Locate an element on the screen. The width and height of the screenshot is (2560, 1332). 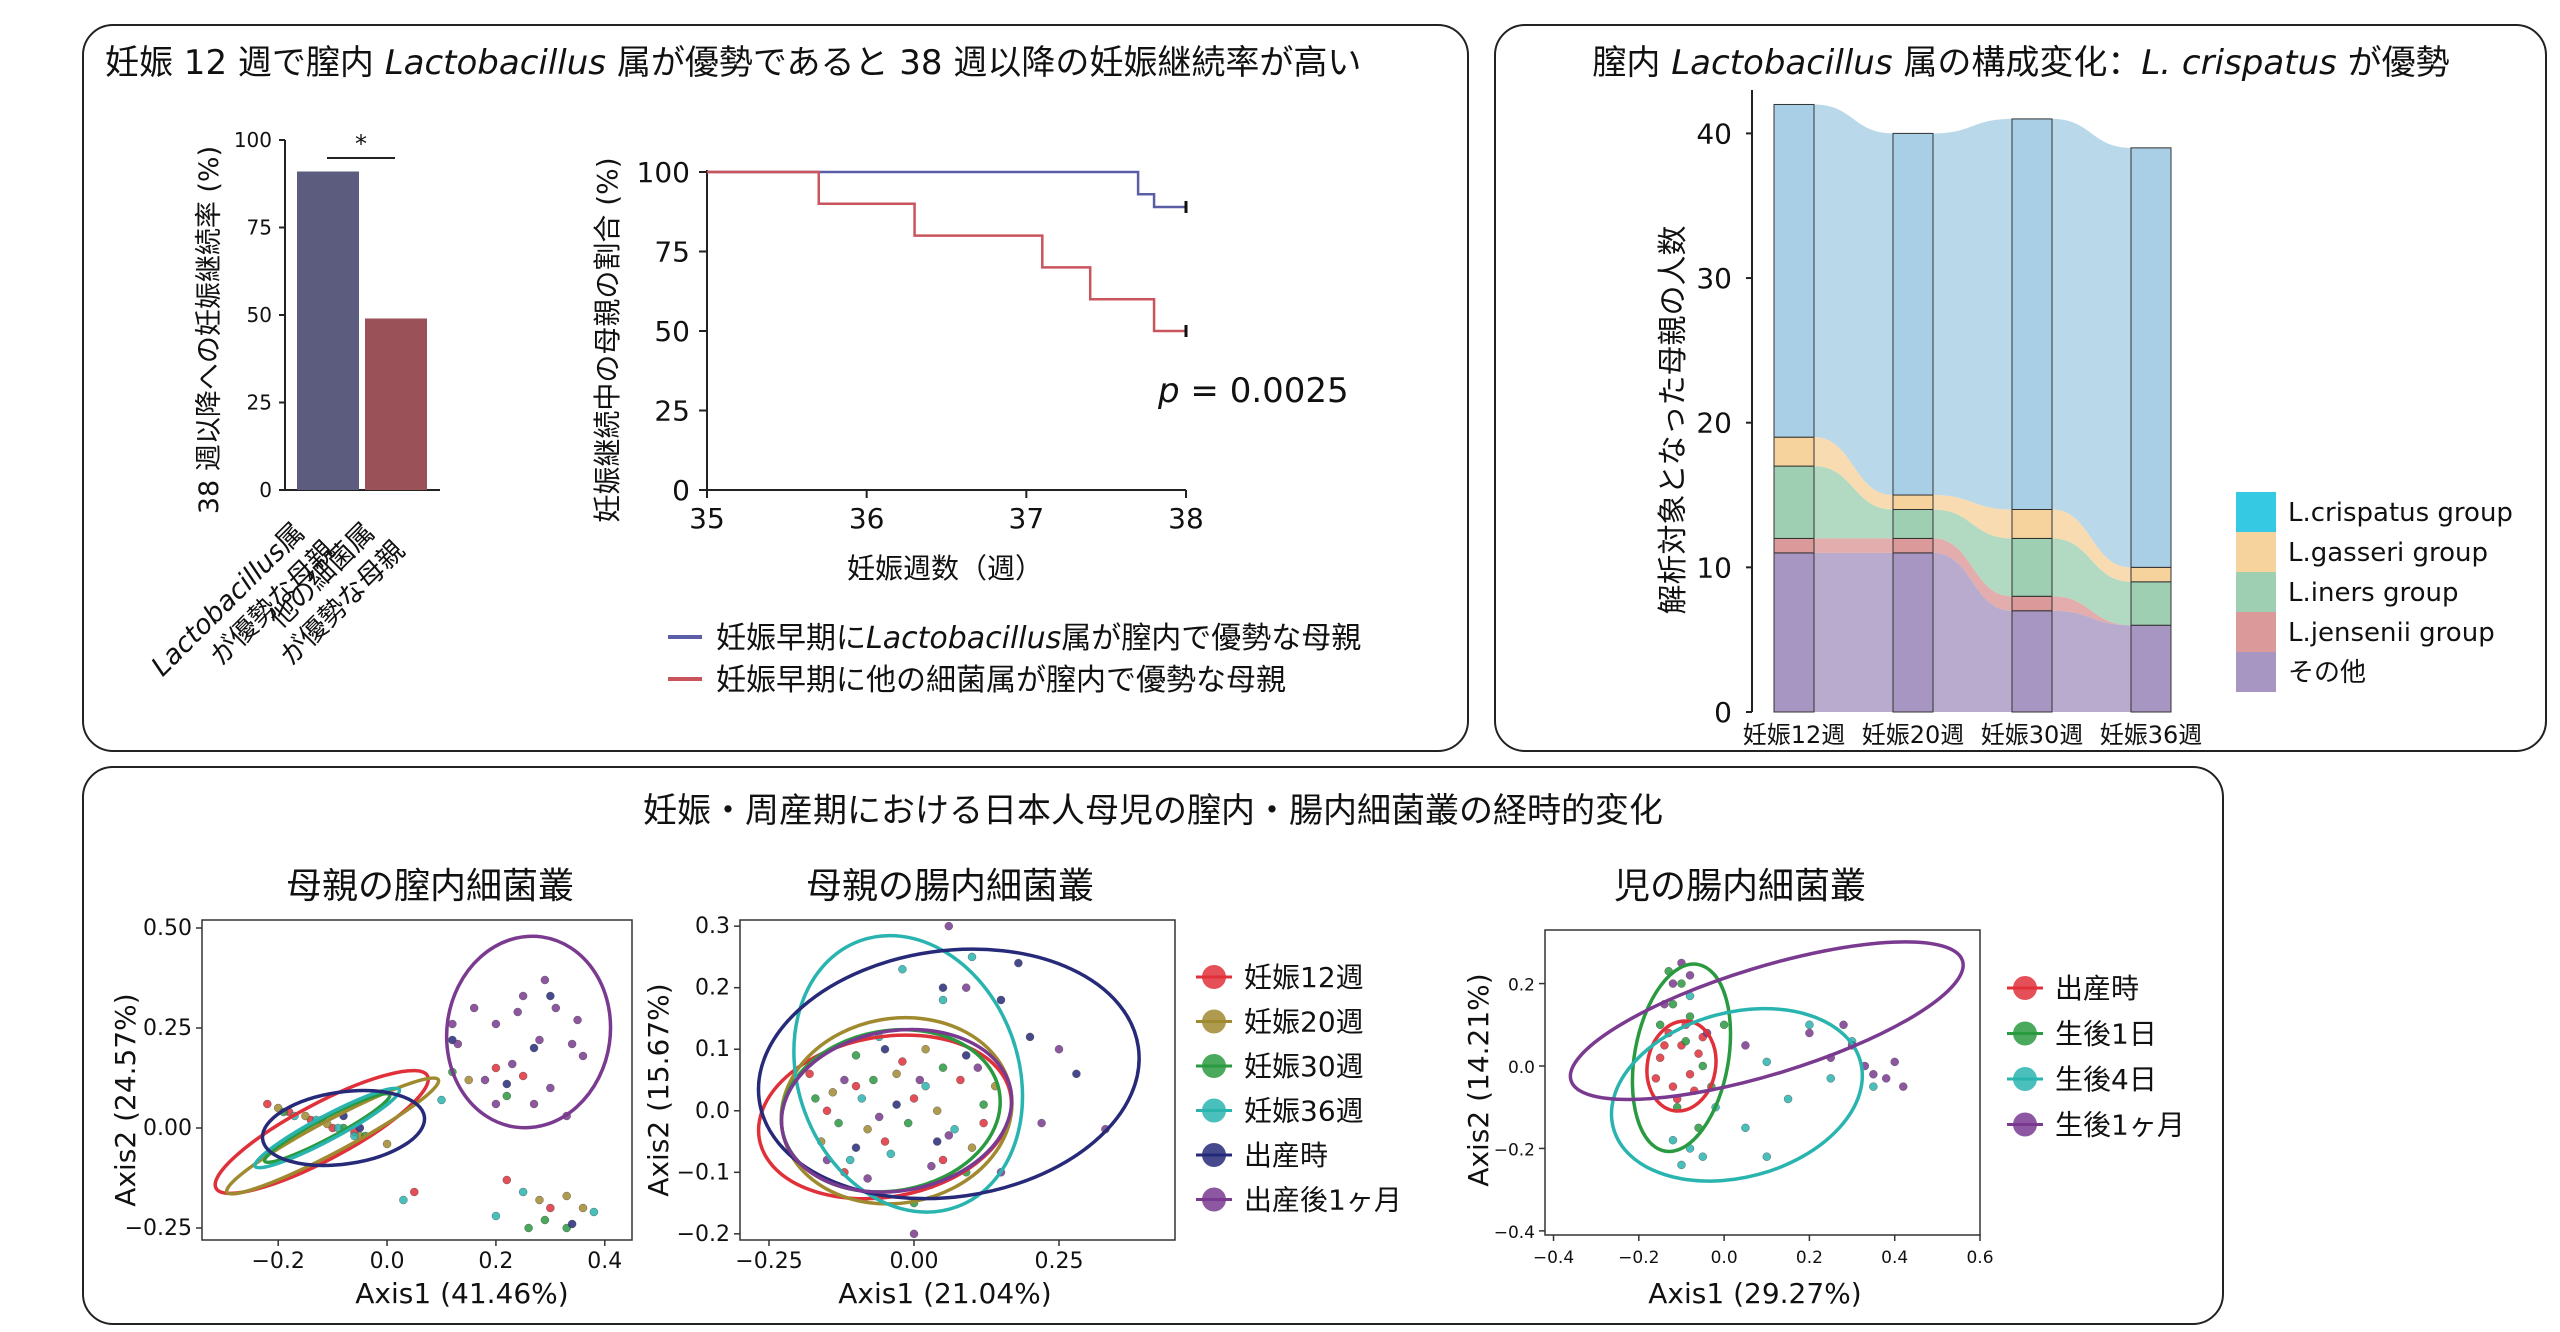
alluvial-x-label: 妊娠36週 is located at coordinates (2151, 735).